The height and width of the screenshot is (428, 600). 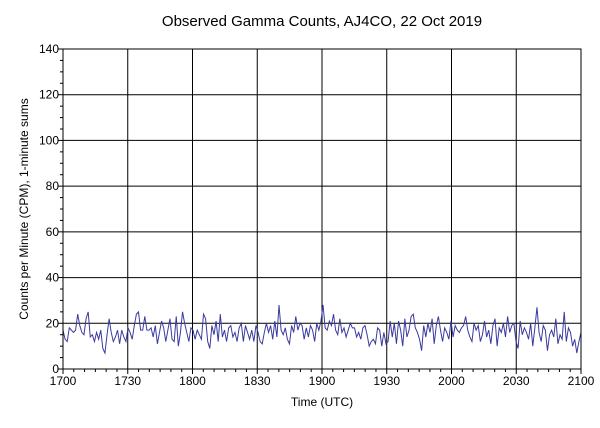 What do you see at coordinates (322, 402) in the screenshot?
I see `x-axis-label: Time (UTC)` at bounding box center [322, 402].